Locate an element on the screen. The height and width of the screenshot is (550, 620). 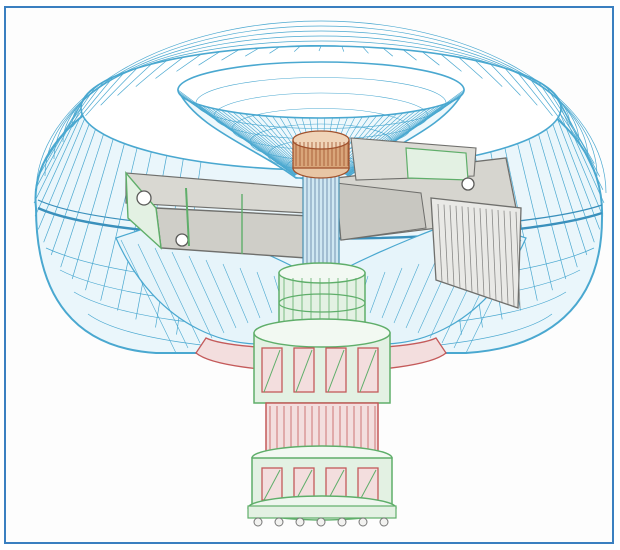
radiator-fins is located at coordinates (476, 253).